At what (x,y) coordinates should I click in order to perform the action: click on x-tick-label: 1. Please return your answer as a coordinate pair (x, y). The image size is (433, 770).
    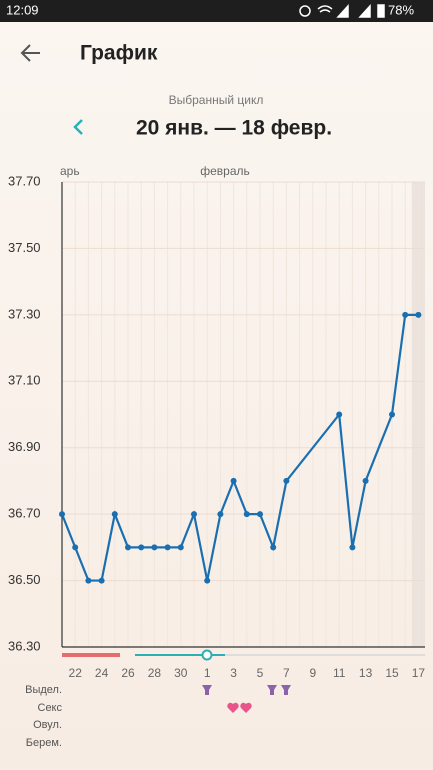
    Looking at the image, I should click on (207, 673).